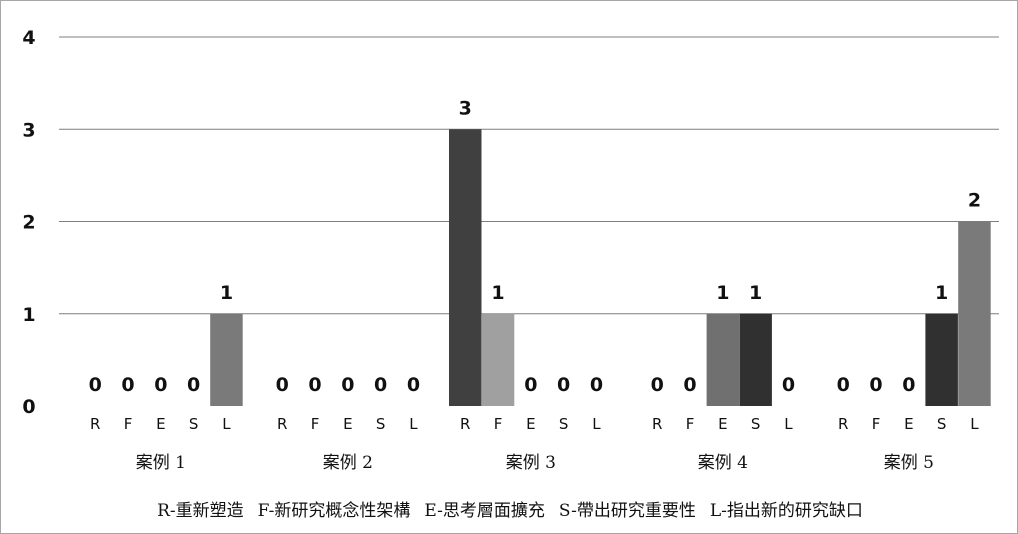  I want to click on data-label-group2-r: 0, so click(282, 385).